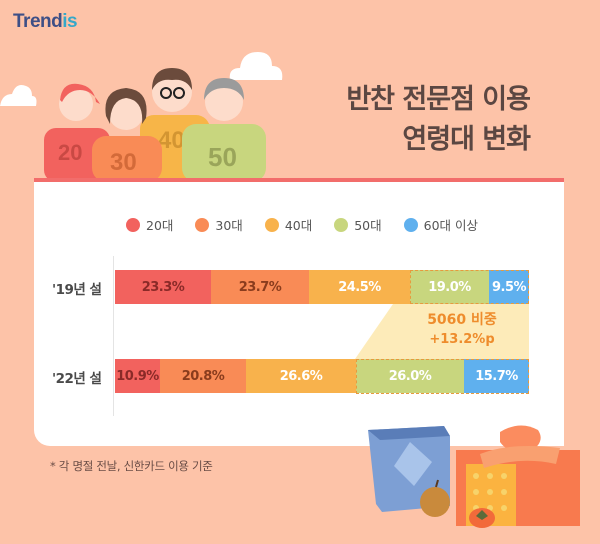 The height and width of the screenshot is (544, 600). I want to click on row-label-2022: '22년 설, so click(77, 379).